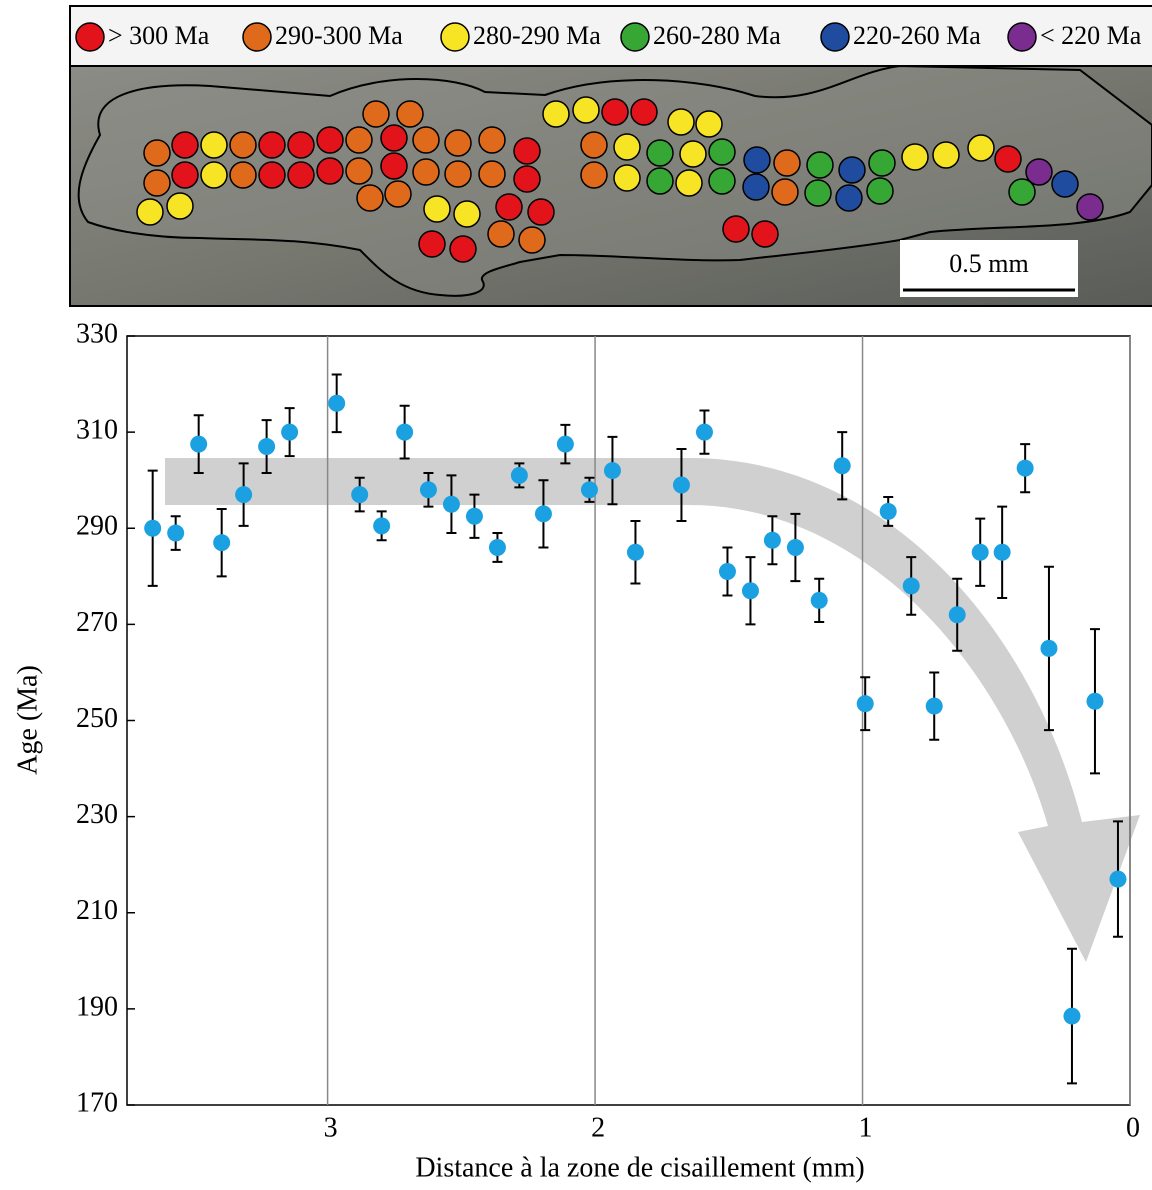 The image size is (1152, 1190). Describe the element at coordinates (866, 1127) in the screenshot. I see `x-tick-label: 1` at that location.